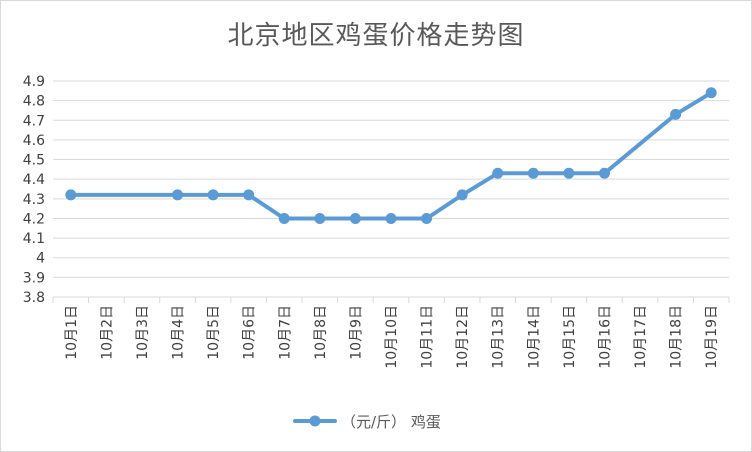  I want to click on x-tick-label: 10月9日, so click(356, 332).